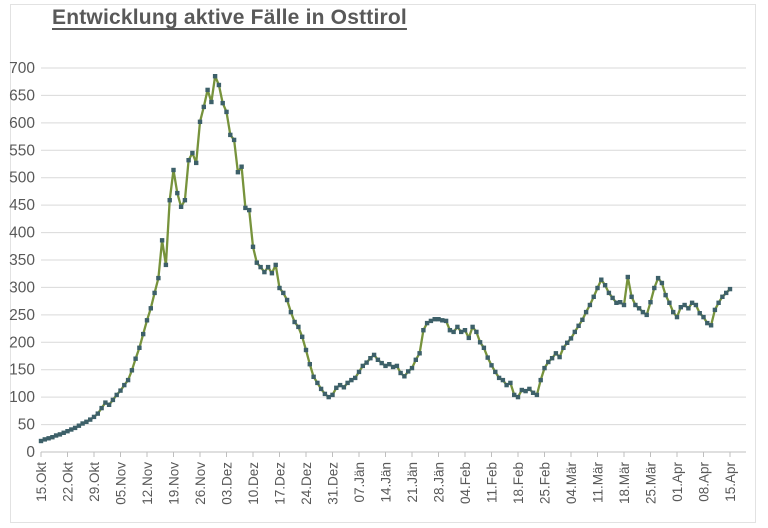  What do you see at coordinates (571, 483) in the screenshot?
I see `x-axis-tick-label: 04.Mär` at bounding box center [571, 483].